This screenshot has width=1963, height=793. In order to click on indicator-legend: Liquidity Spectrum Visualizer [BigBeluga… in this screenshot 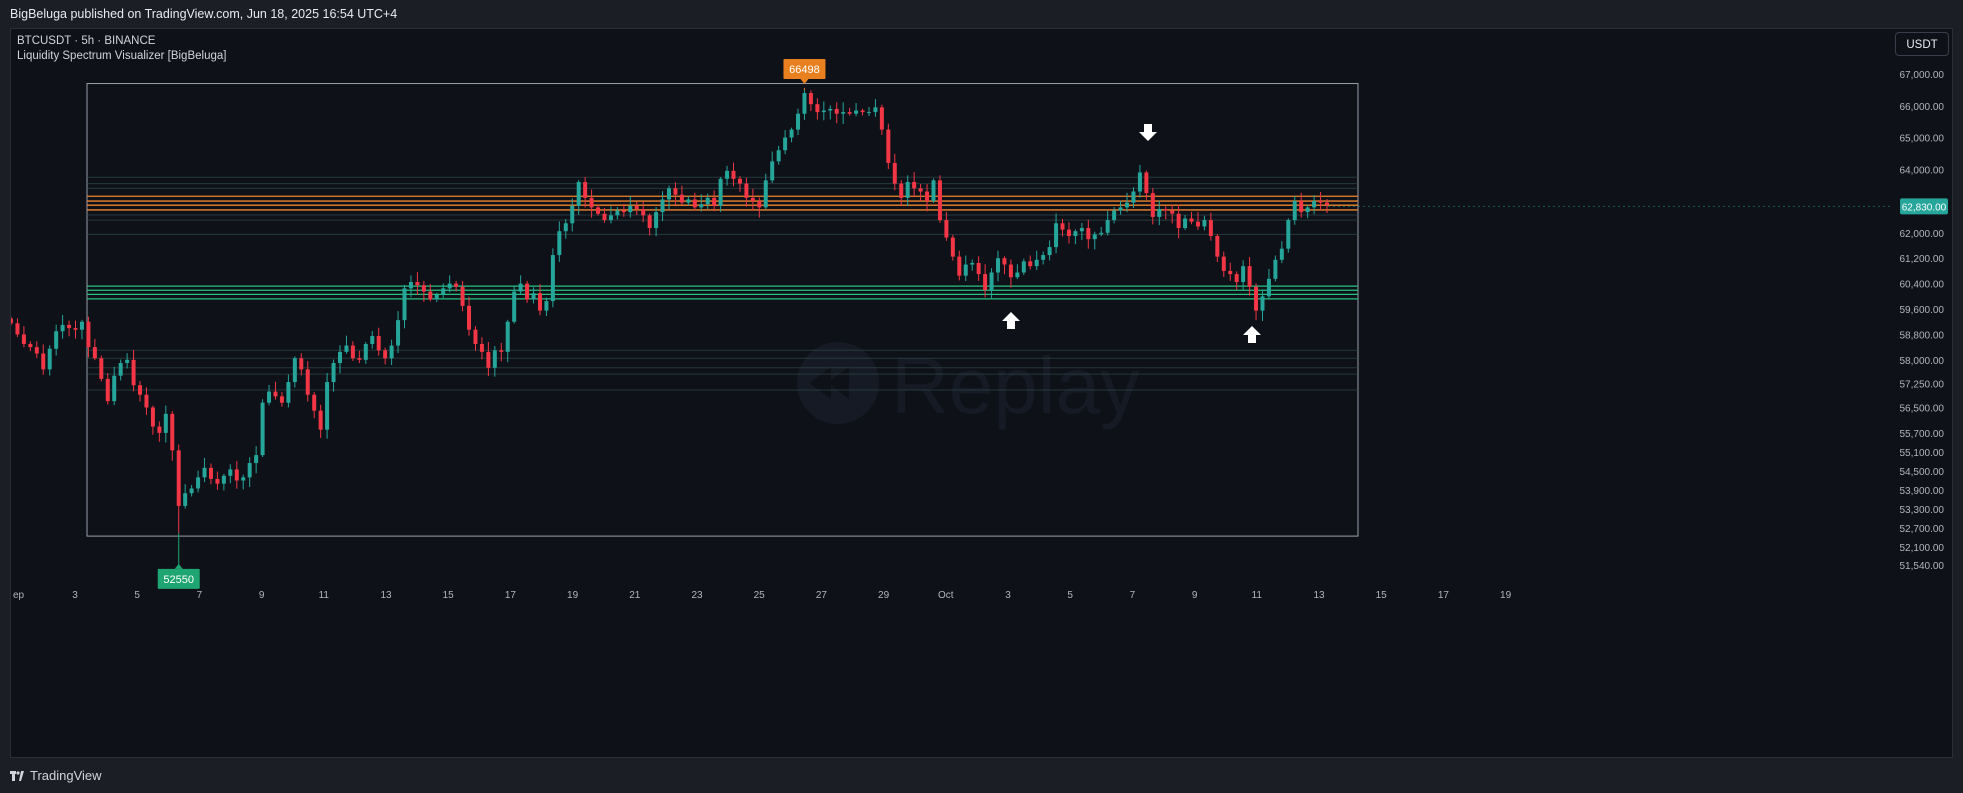, I will do `click(122, 56)`.